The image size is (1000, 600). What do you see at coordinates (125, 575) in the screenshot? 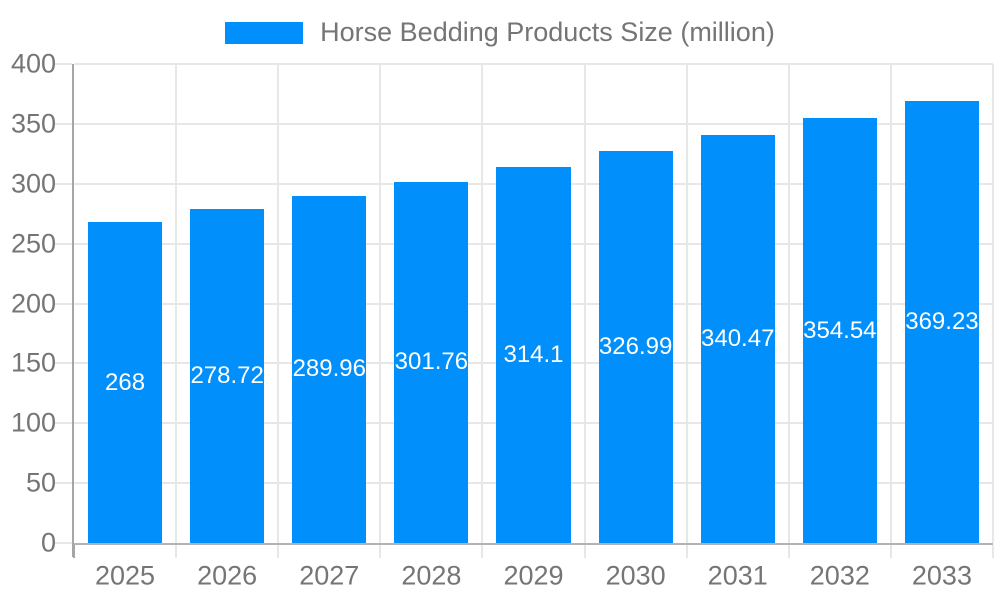
I see `x-tick-label: 2025` at bounding box center [125, 575].